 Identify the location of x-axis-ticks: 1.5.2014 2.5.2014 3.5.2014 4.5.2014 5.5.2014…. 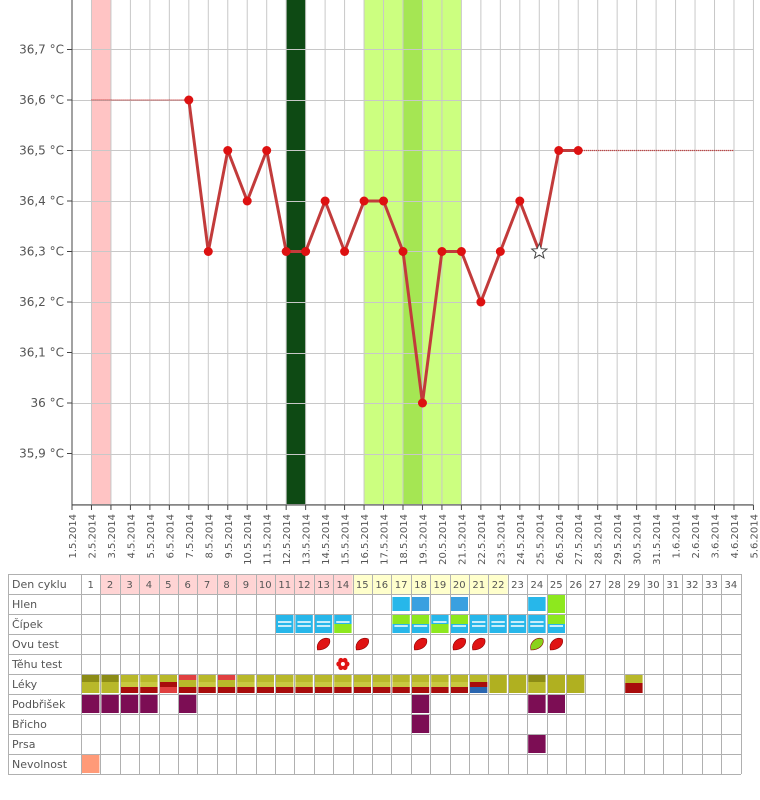
(414, 535).